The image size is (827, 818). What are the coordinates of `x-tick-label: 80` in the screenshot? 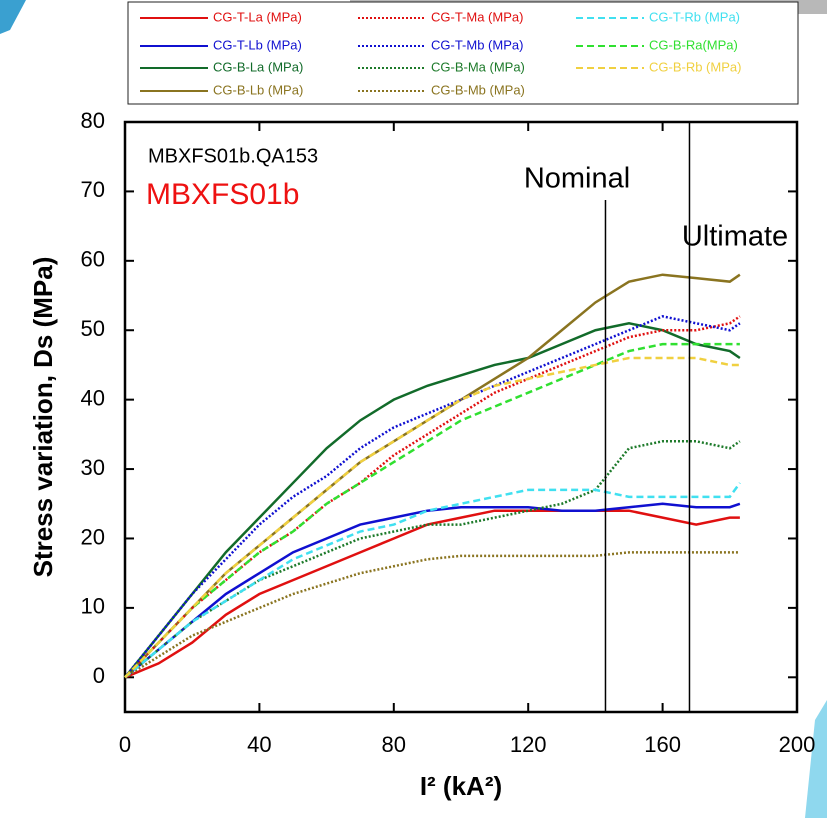 It's located at (394, 744).